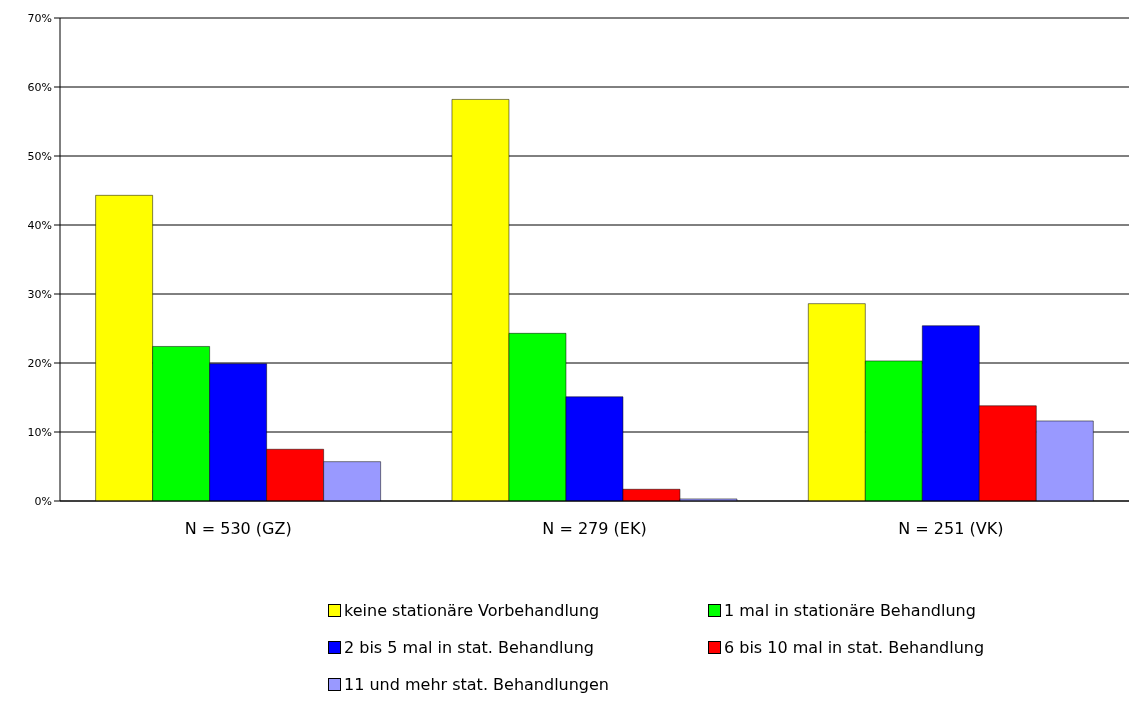 The height and width of the screenshot is (702, 1129). Describe the element at coordinates (39, 432) in the screenshot. I see `y-tick-label: 10%` at that location.